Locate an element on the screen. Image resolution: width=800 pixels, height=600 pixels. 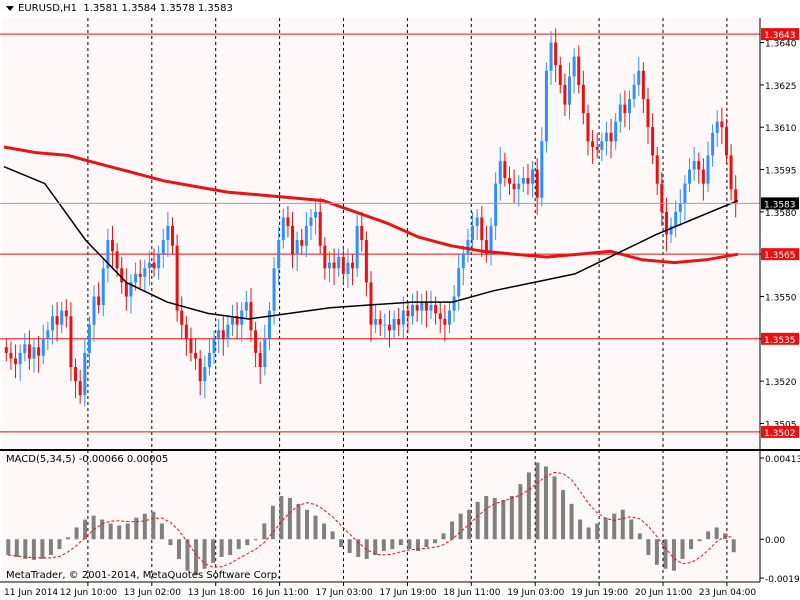
time-tick-label: 17 Jun 19:00 is located at coordinates (407, 593).